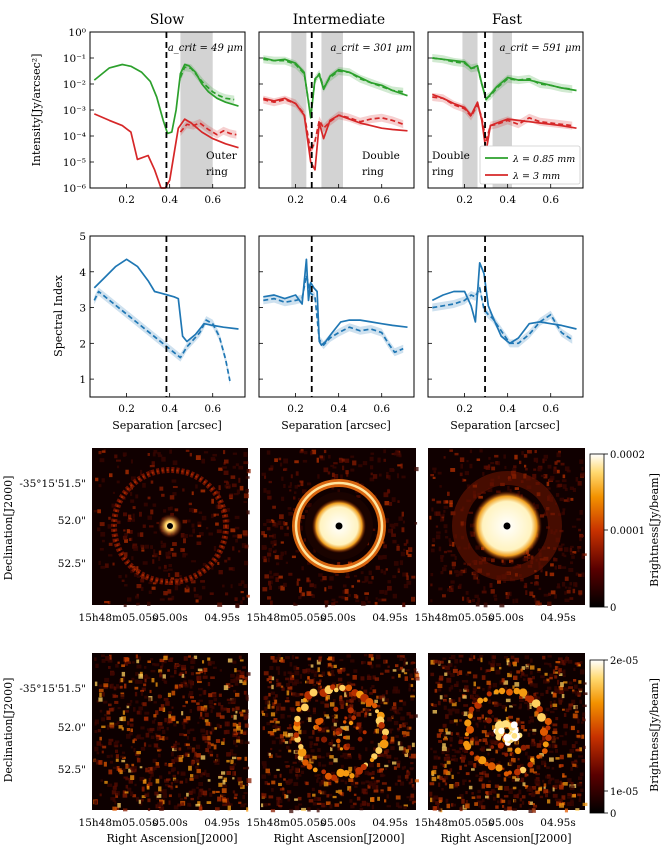  What do you see at coordinates (335, 134) in the screenshot?
I see `model-line-red` at bounding box center [335, 134].